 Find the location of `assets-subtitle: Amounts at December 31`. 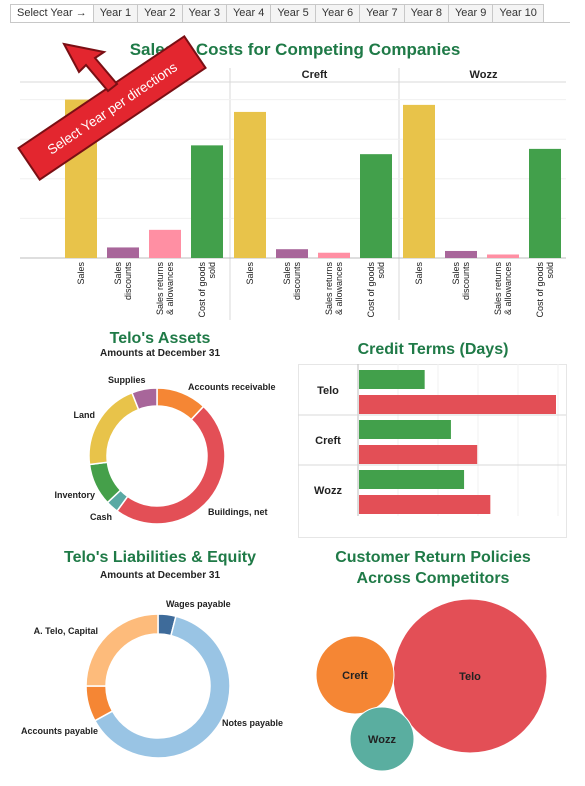

assets-subtitle: Amounts at December 31 is located at coordinates (160, 353).